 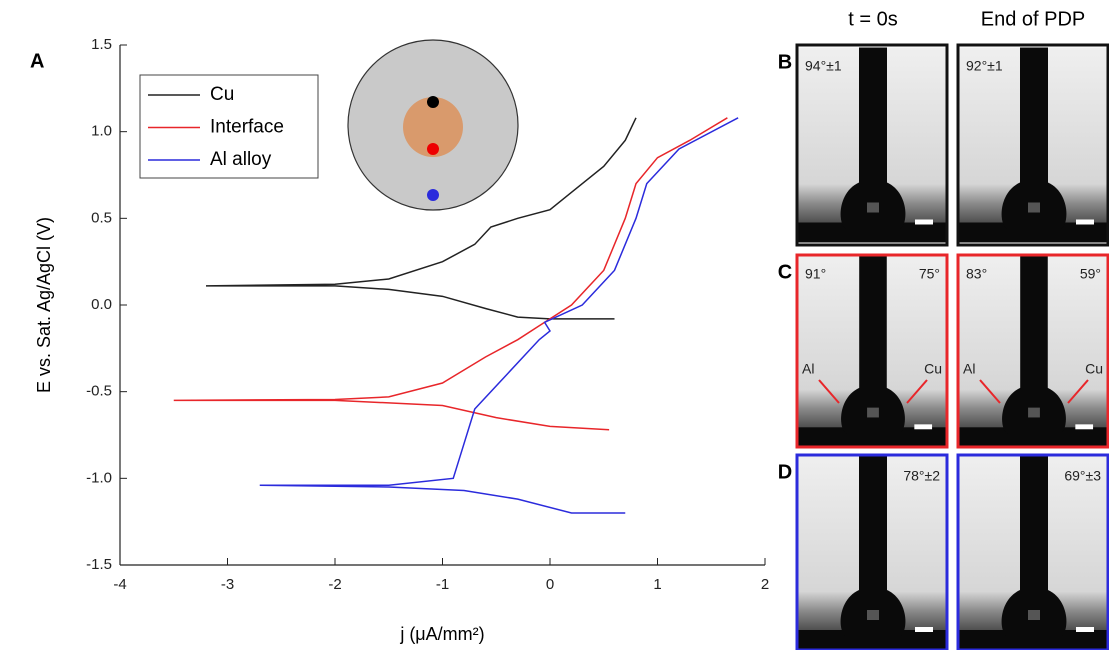 What do you see at coordinates (99, 391) in the screenshot?
I see `y-tick-label: -0.5` at bounding box center [99, 391].